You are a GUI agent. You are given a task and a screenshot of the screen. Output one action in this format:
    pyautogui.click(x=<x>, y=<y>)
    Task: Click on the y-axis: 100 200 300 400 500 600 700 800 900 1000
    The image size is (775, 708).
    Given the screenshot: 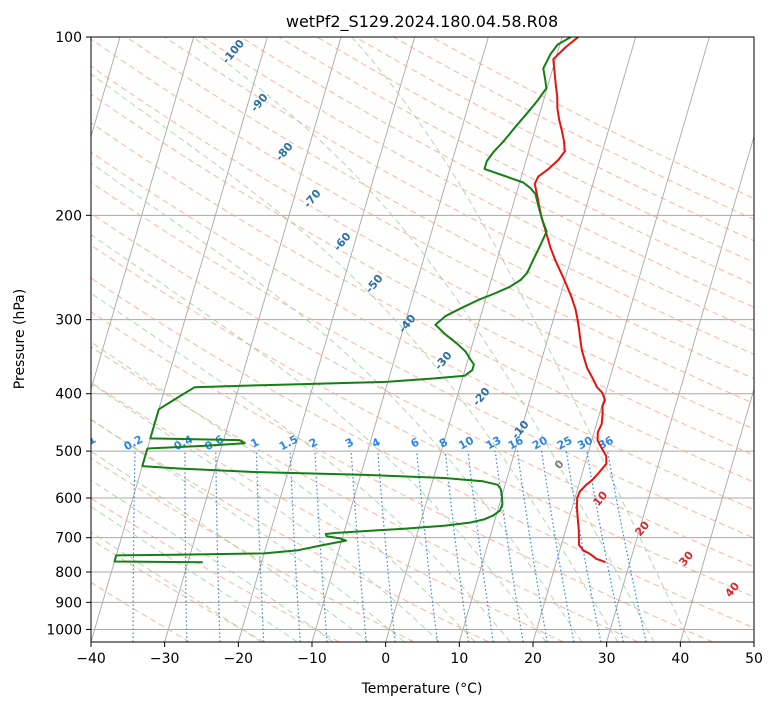 What is the action you would take?
    pyautogui.click(x=68, y=334)
    